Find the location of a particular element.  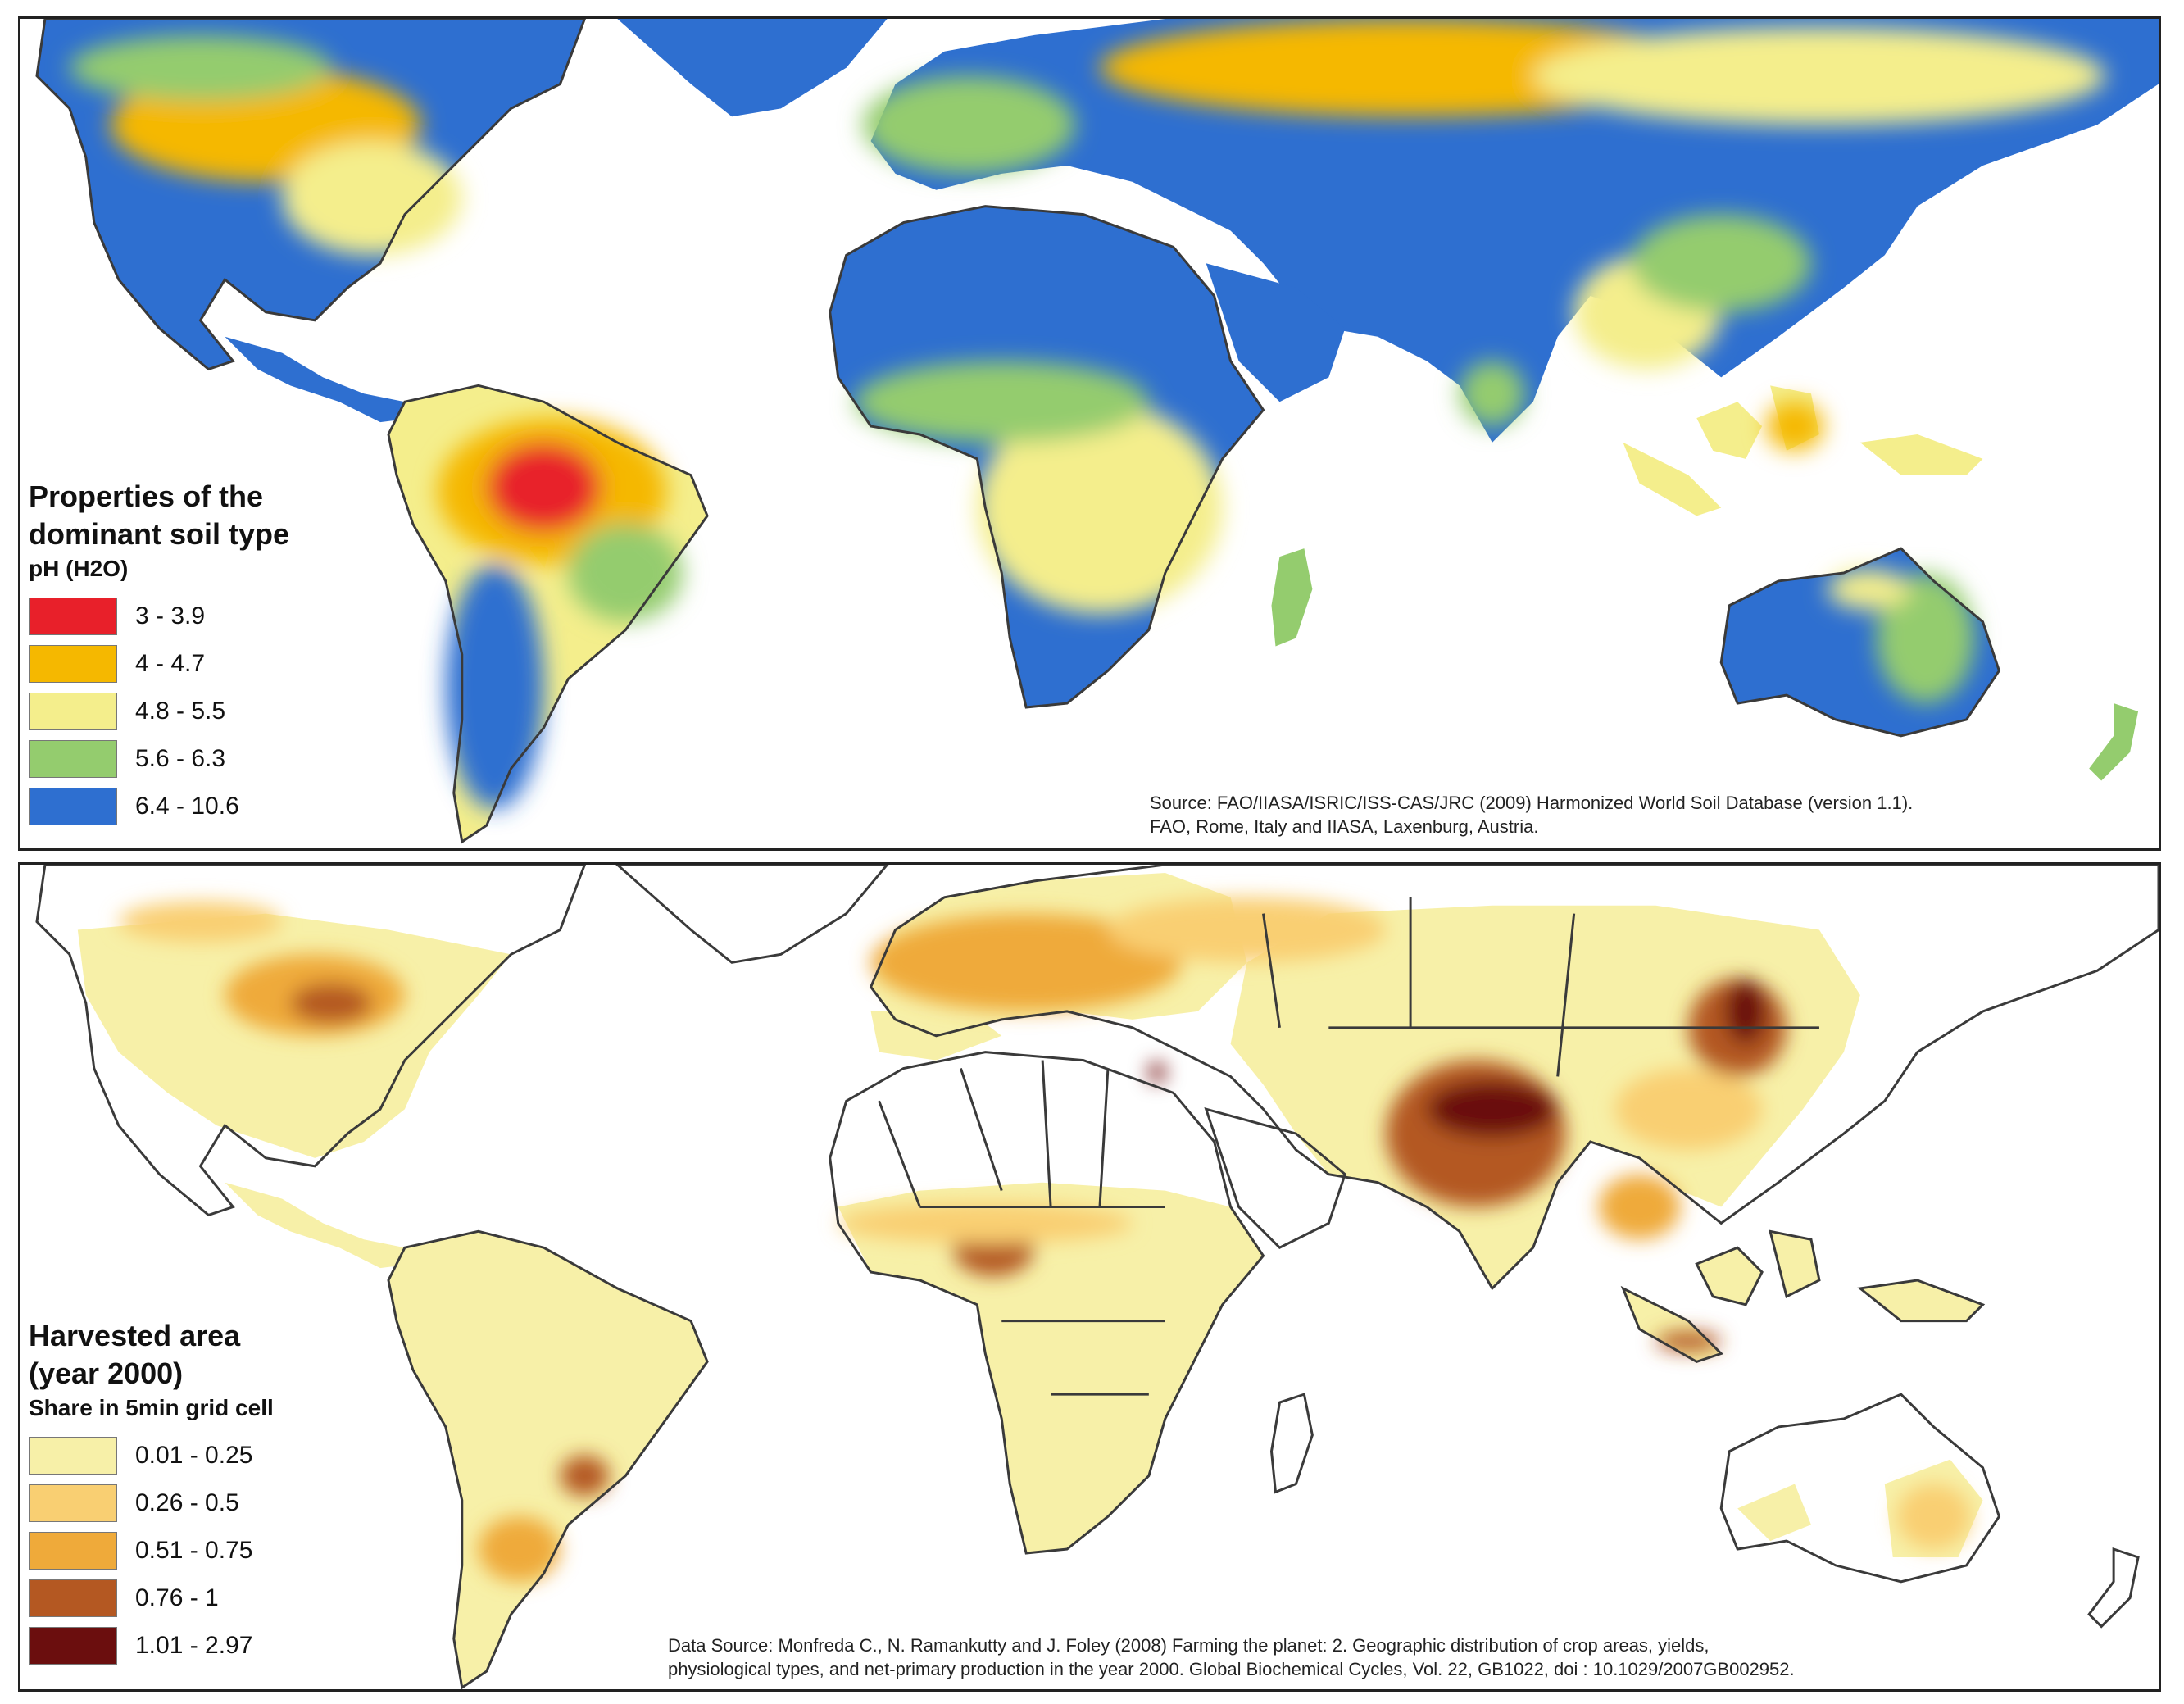

harv-patch-us-corn-belt is located at coordinates (331, 1003).